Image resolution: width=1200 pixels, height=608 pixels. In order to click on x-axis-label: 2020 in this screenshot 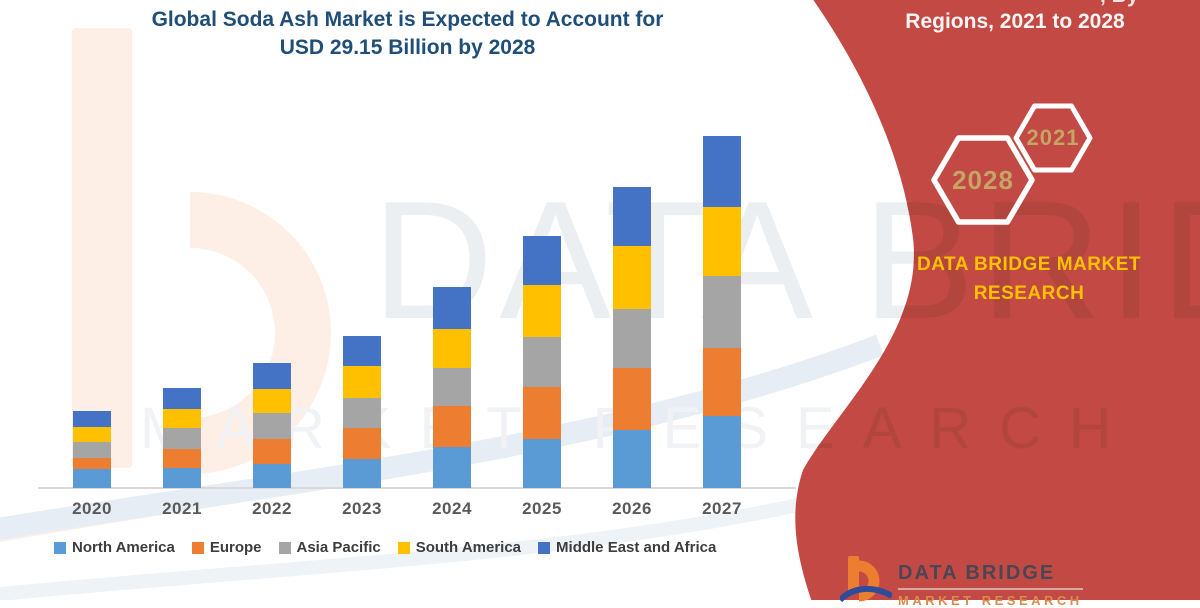, I will do `click(92, 508)`.